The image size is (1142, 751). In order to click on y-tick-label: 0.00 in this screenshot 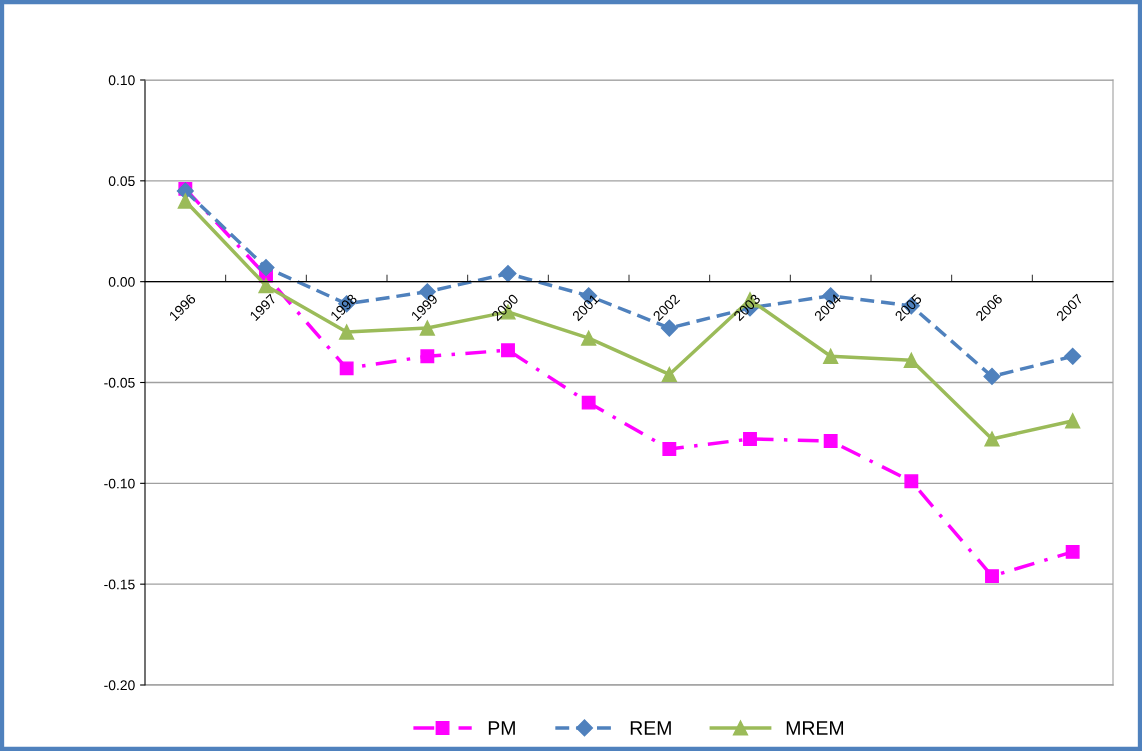, I will do `click(121, 282)`.